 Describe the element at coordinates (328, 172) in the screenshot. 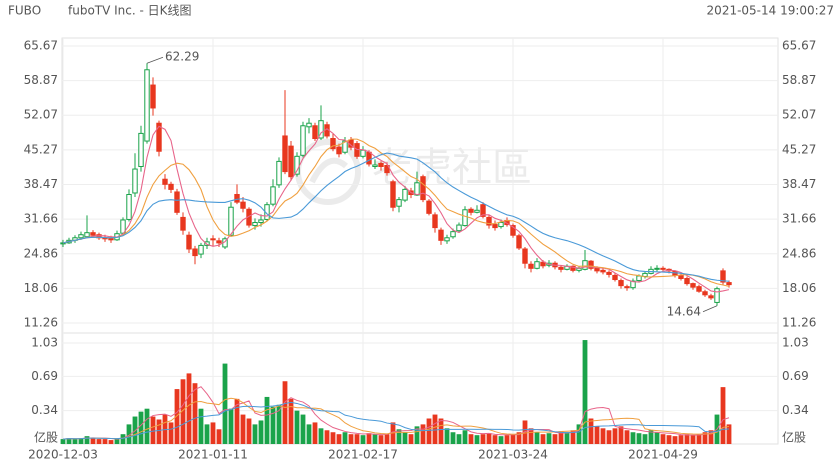

I see `watermark-logo` at that location.